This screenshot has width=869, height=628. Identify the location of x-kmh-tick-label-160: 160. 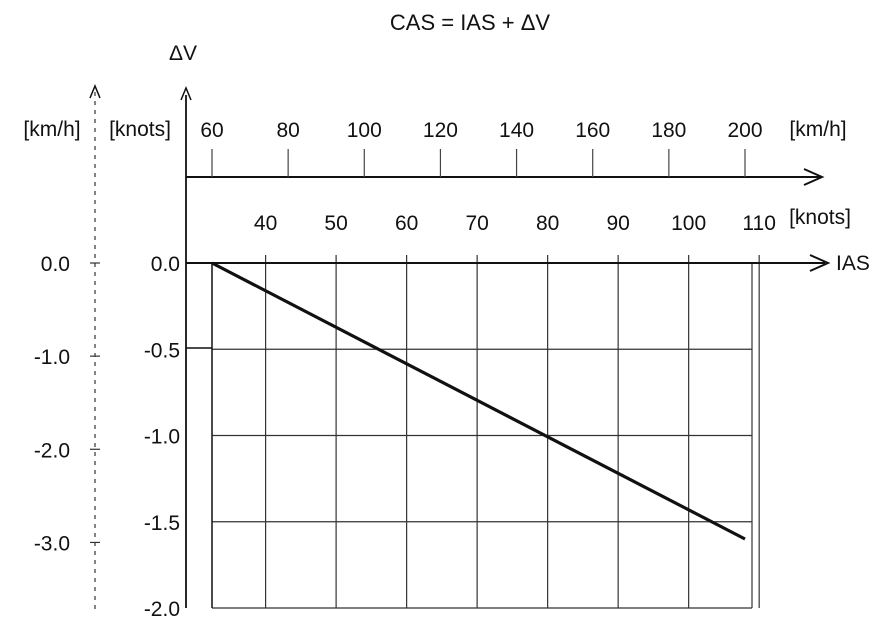
(592, 130).